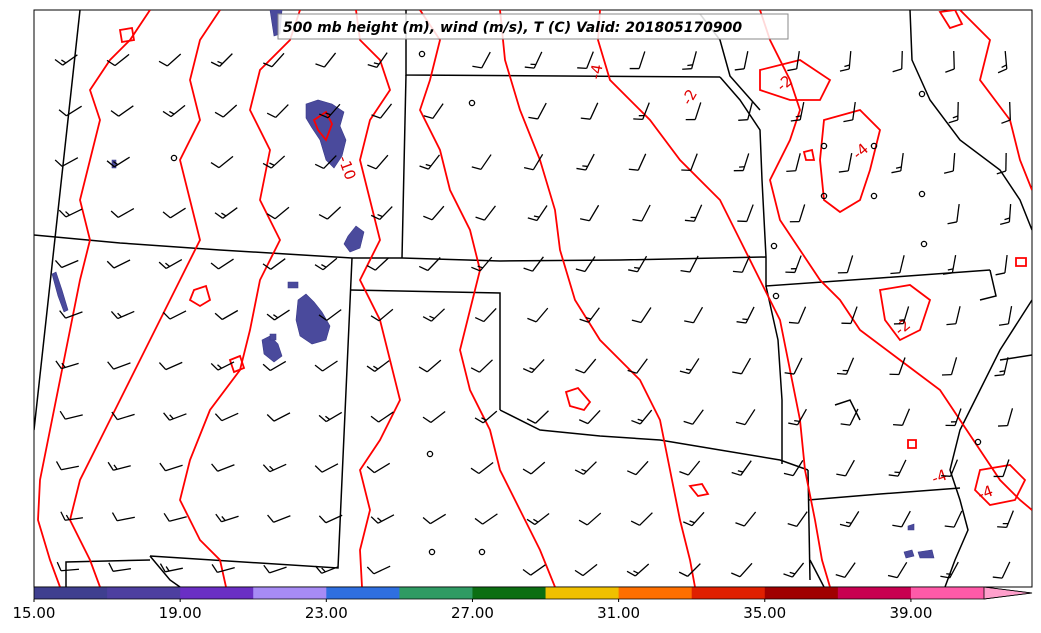  I want to click on colorbar-tick-labels: 15.00 19.00 23.00 27.00 31.00 35.00 39.00, so click(472, 610).